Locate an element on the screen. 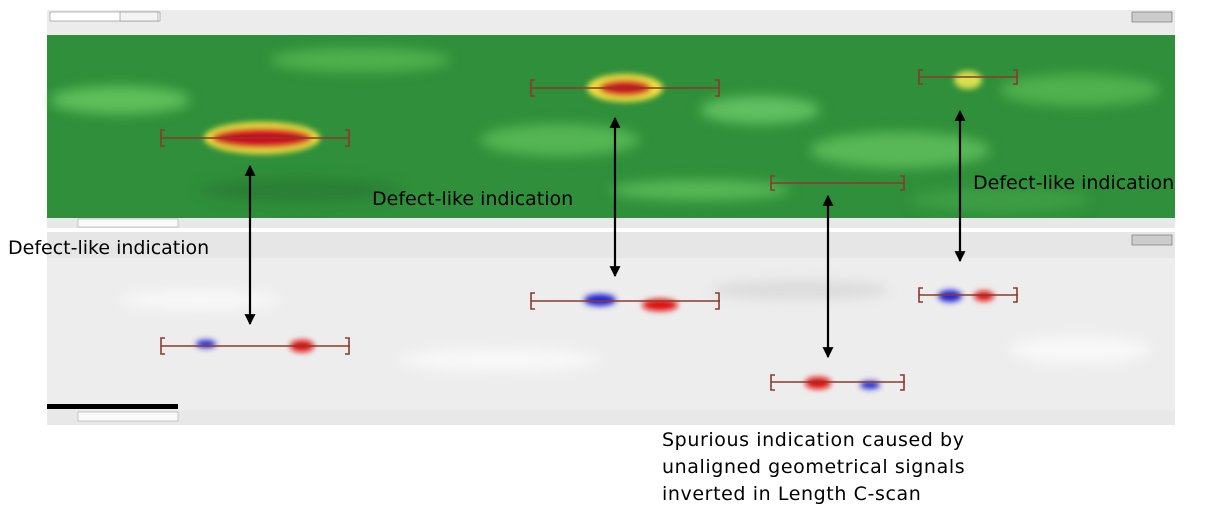 This screenshot has width=1217, height=515. toolbar-field is located at coordinates (105, 16).